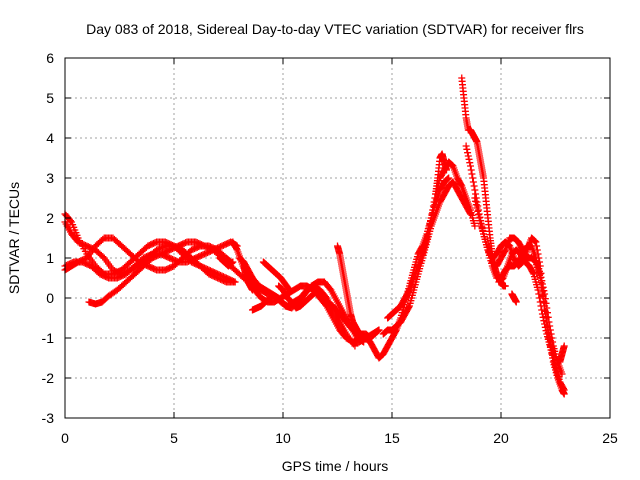 The height and width of the screenshot is (480, 640). What do you see at coordinates (14, 238) in the screenshot?
I see `y-axis-label: SDTVAR / TECUs` at bounding box center [14, 238].